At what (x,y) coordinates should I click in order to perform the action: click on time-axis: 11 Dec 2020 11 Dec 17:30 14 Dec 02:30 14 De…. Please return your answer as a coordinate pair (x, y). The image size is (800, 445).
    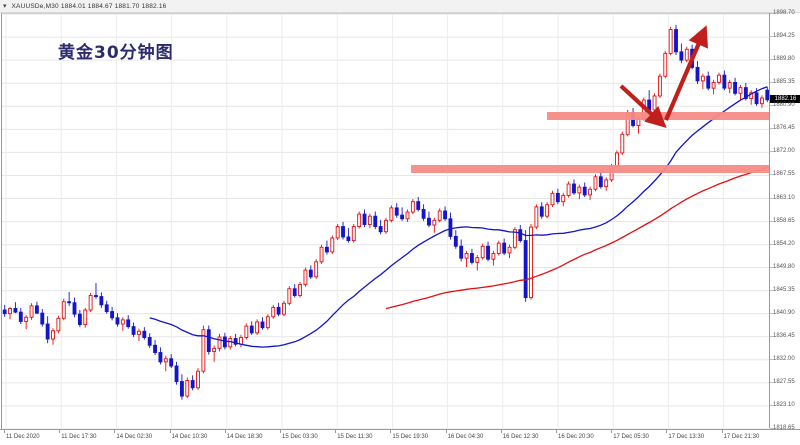
    Looking at the image, I should click on (400, 437).